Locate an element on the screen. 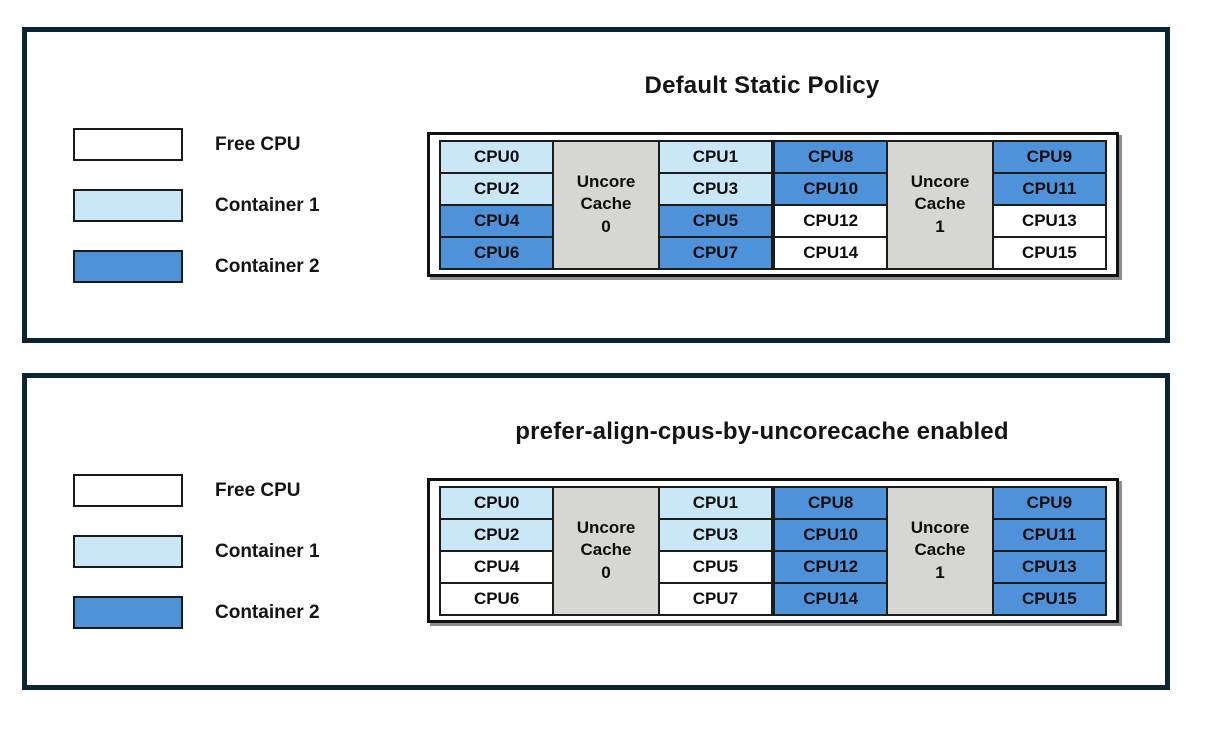 The width and height of the screenshot is (1205, 730). panel-title: Default Static Policy is located at coordinates (762, 85).